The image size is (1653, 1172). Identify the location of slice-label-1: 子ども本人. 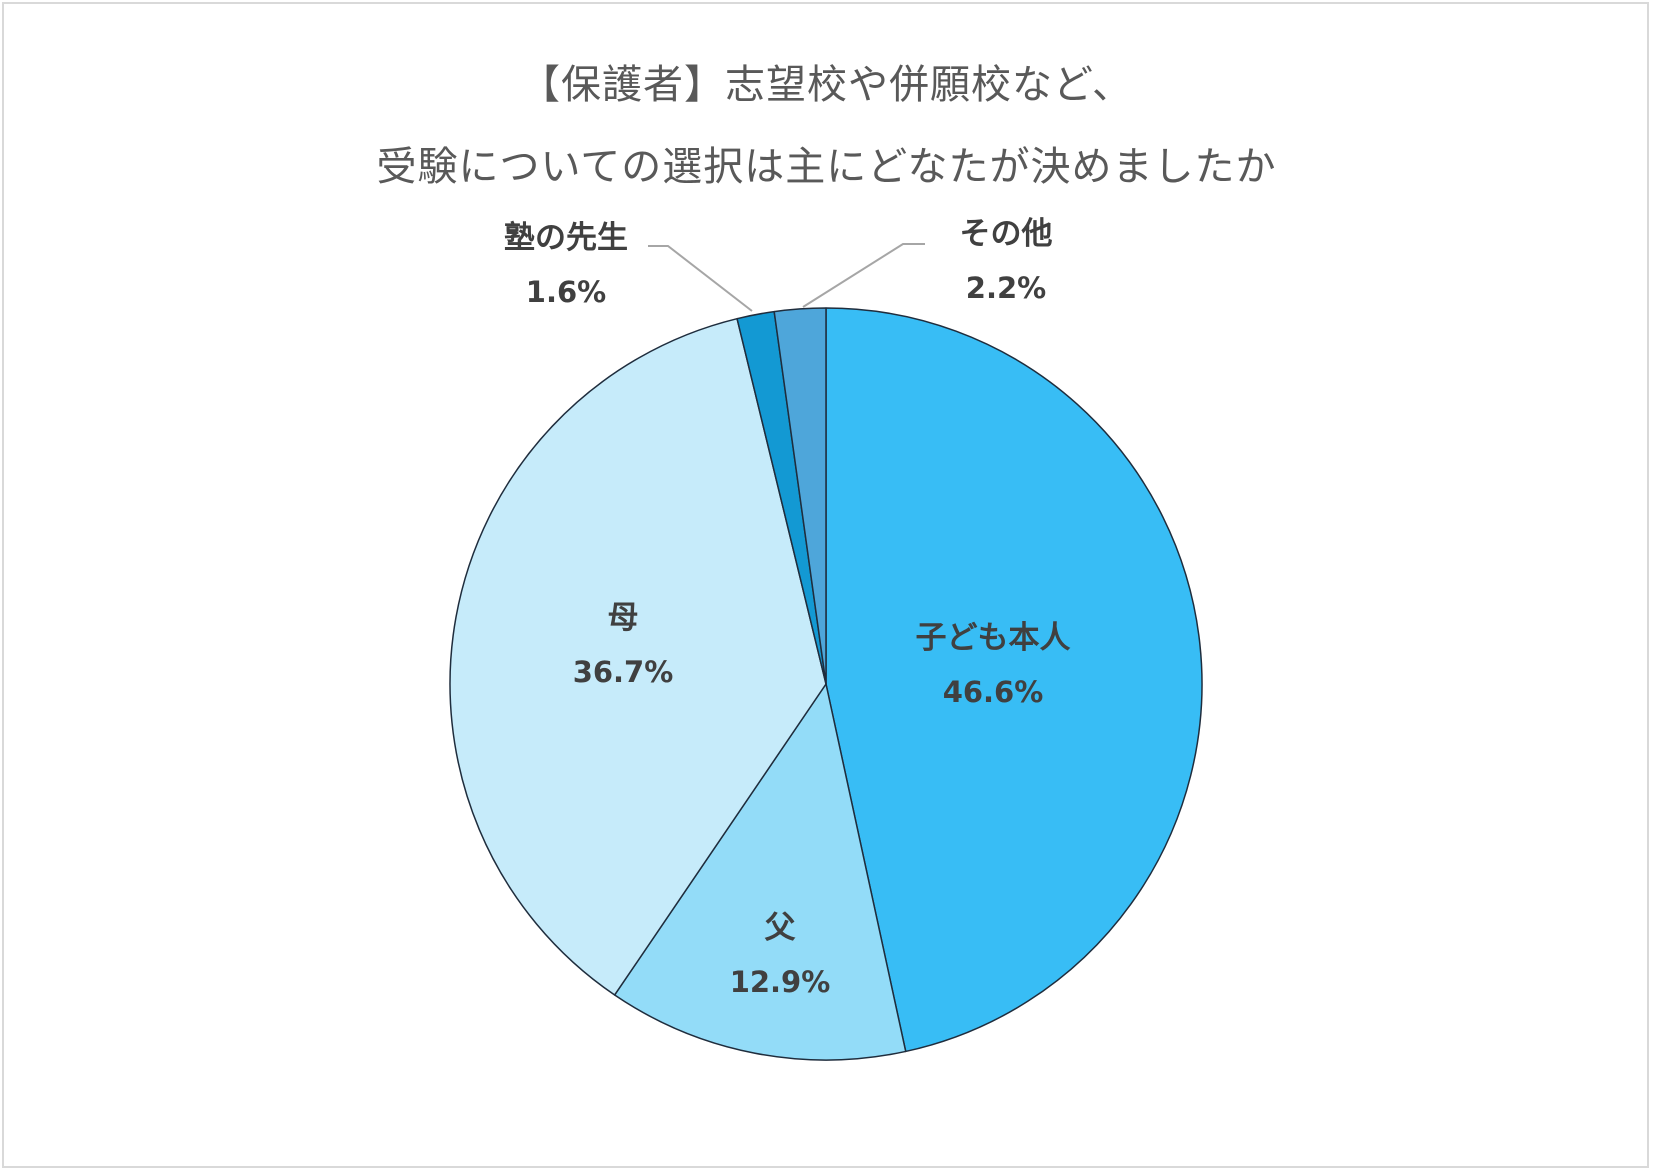
(993, 638).